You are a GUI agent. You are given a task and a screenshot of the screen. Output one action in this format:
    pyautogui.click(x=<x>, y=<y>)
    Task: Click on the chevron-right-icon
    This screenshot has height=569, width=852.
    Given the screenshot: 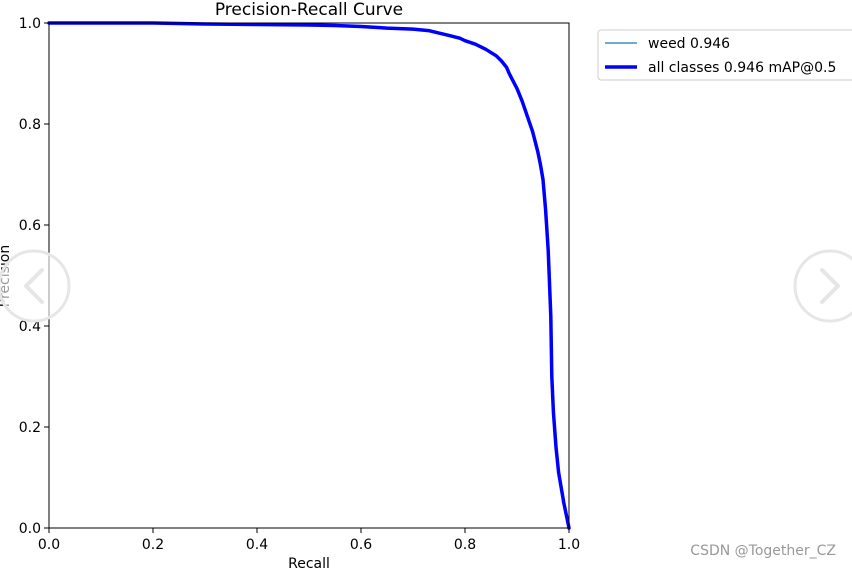 What is the action you would take?
    pyautogui.click(x=830, y=286)
    